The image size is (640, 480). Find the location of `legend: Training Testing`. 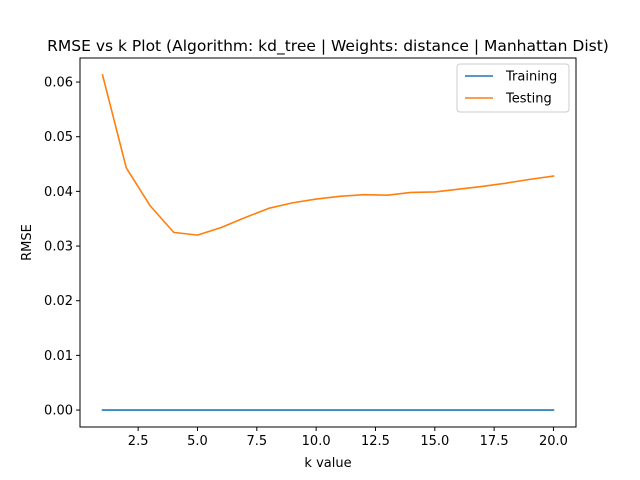

legend: Training Testing is located at coordinates (513, 88).